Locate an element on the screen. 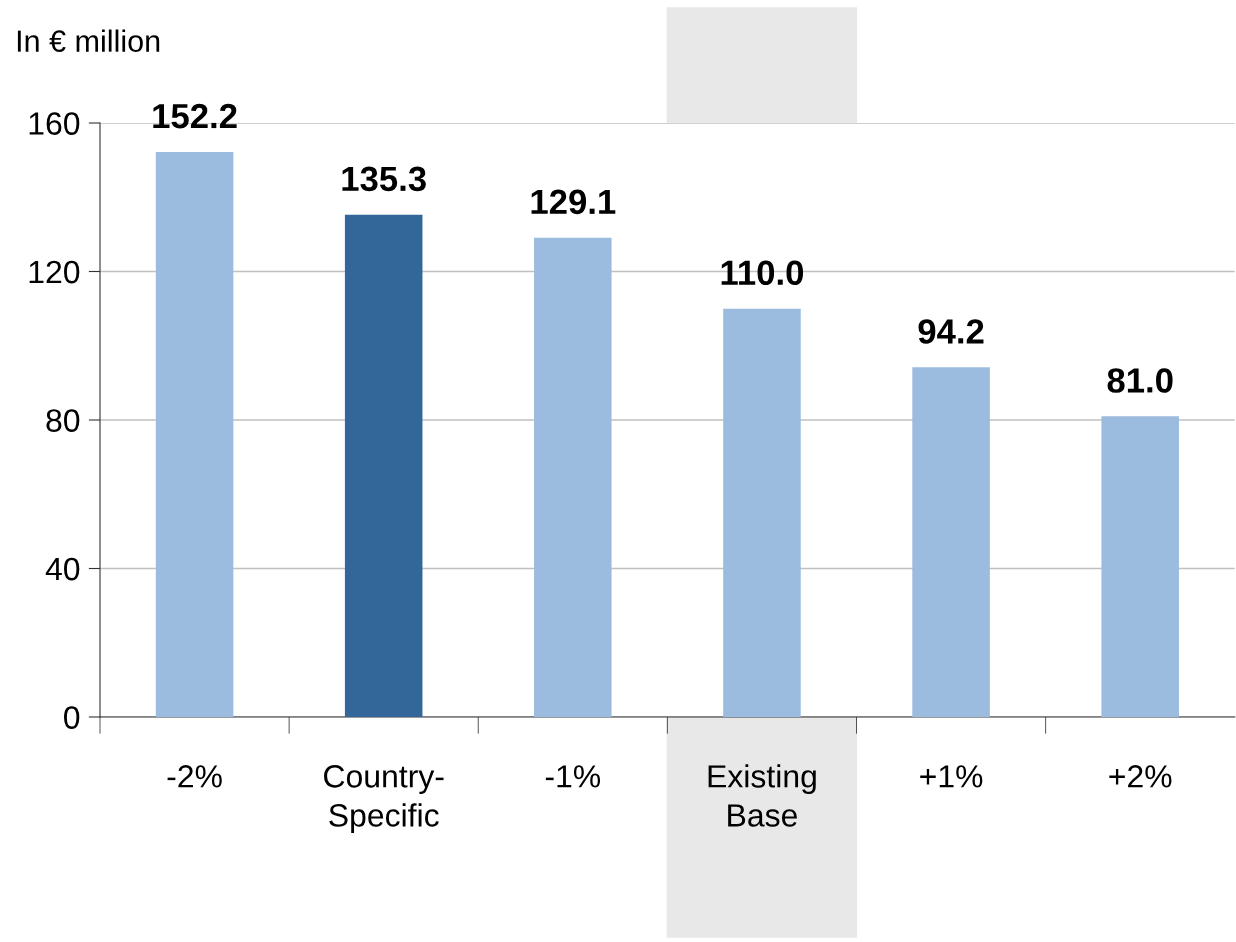  y-tick-label: 0 is located at coordinates (72, 717).